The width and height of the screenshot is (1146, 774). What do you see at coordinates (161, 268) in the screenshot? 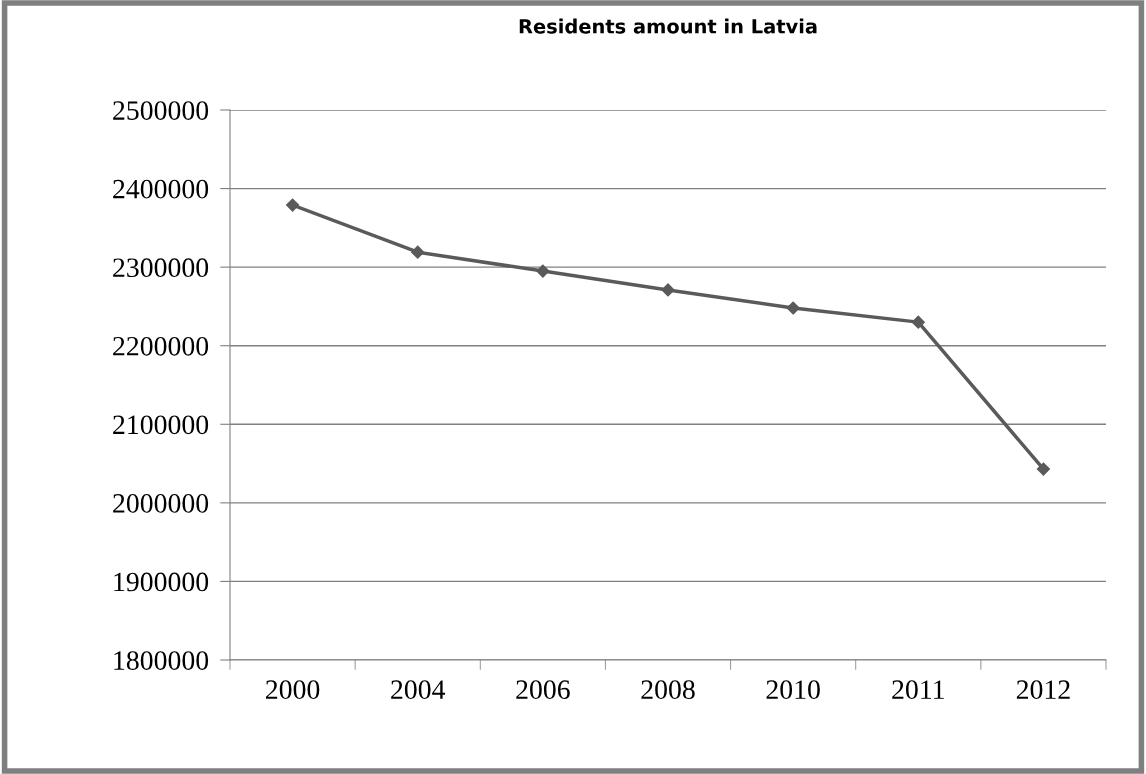
I see `y-tick-label: 2300000` at bounding box center [161, 268].